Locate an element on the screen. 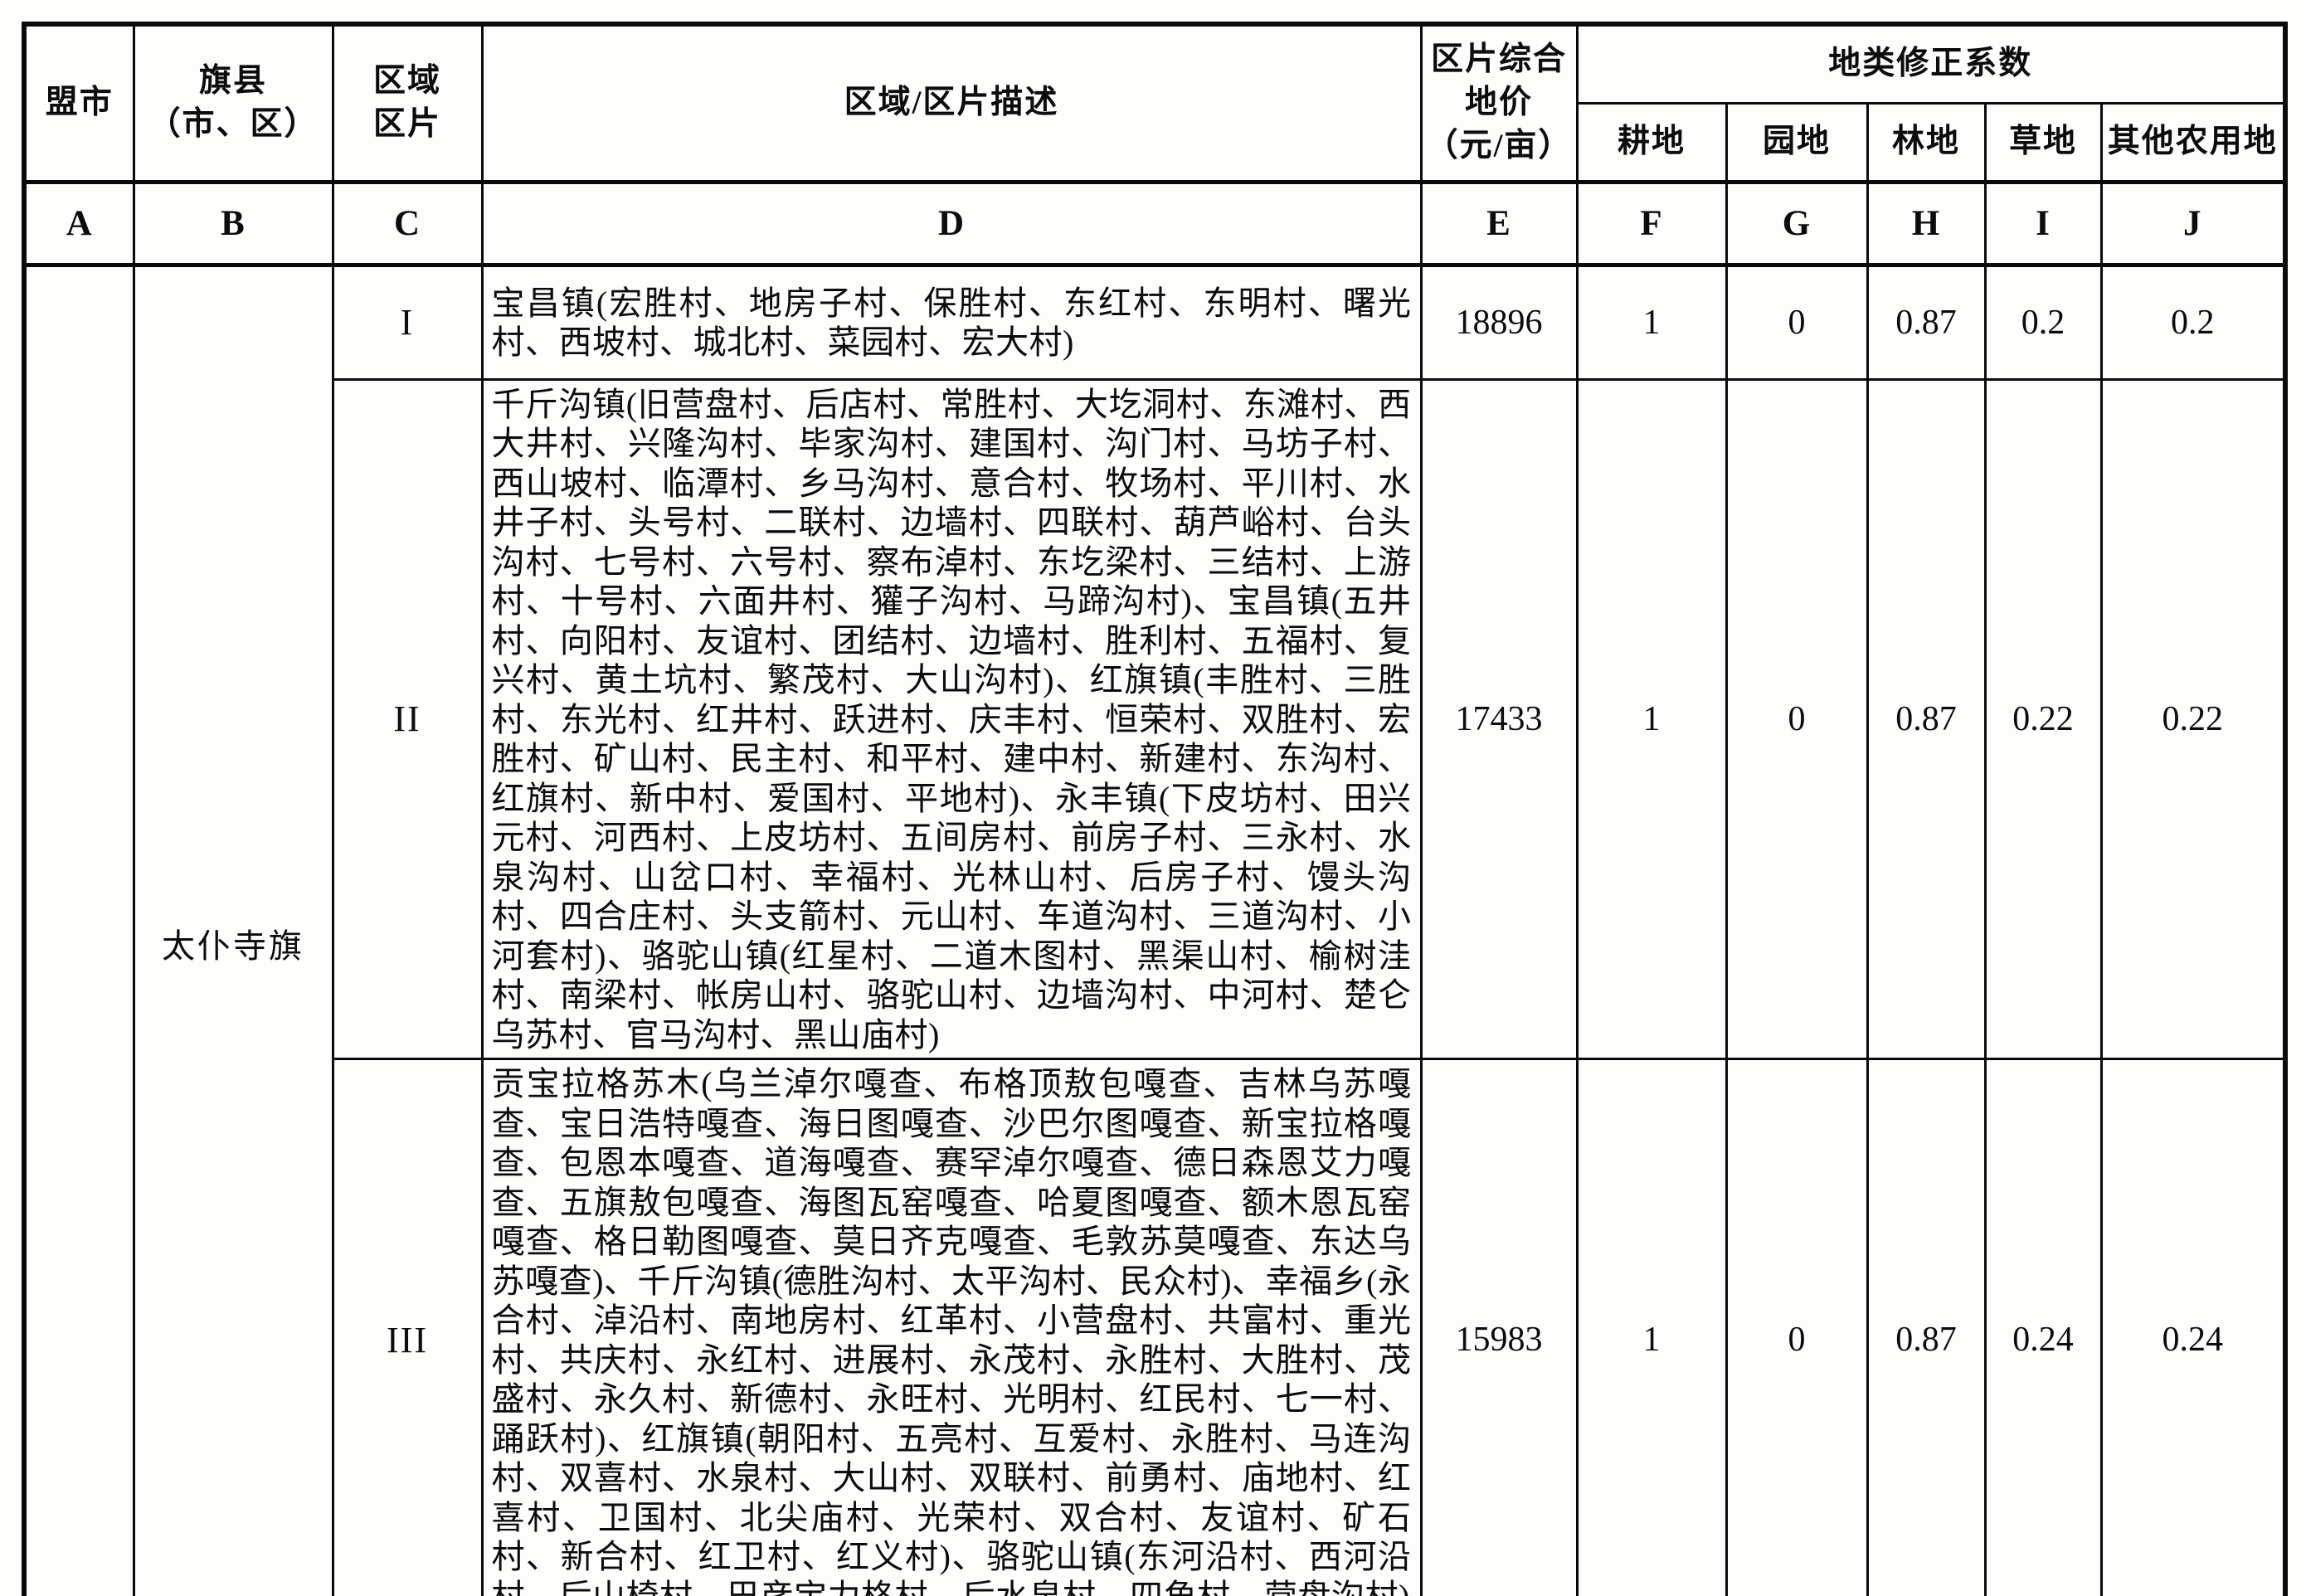 This screenshot has height=1596, width=2306. letter-e-label: E is located at coordinates (1499, 223).